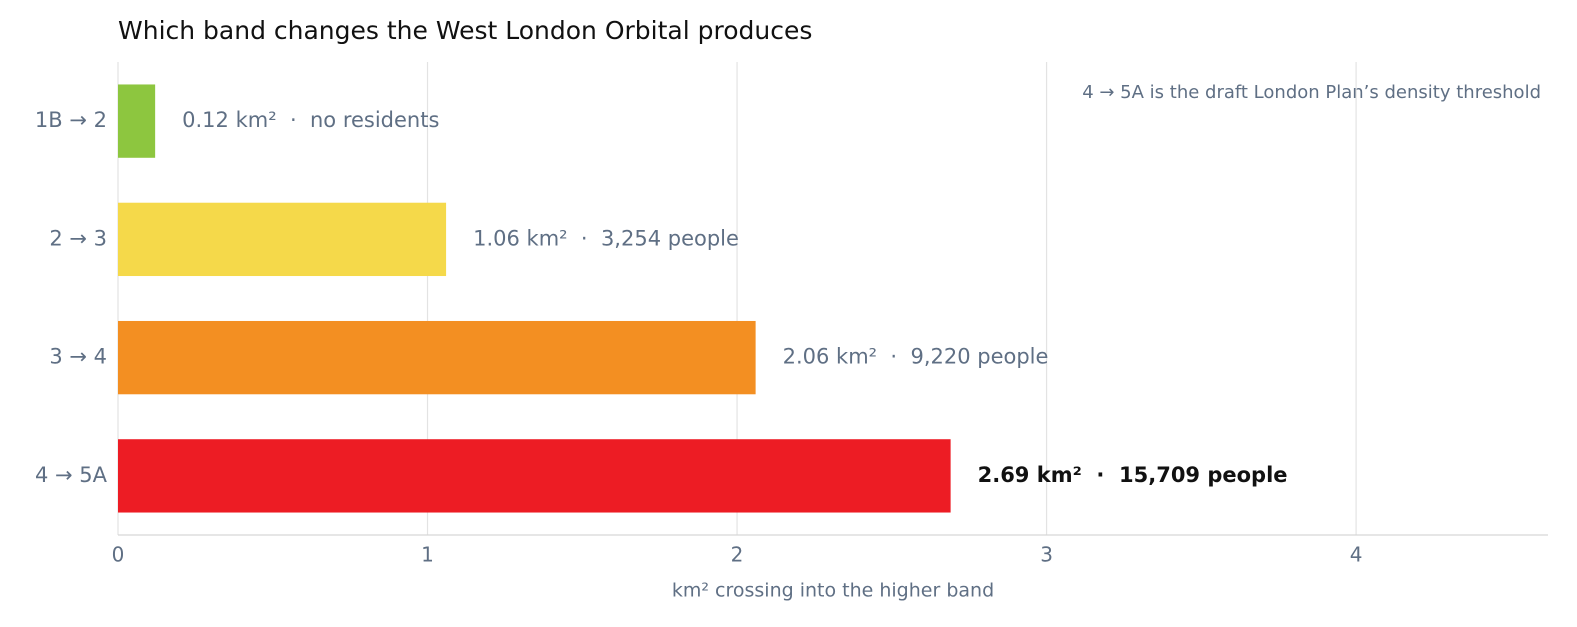 The width and height of the screenshot is (1577, 627). Describe the element at coordinates (1356, 555) in the screenshot. I see `x-tick-label: 4` at that location.